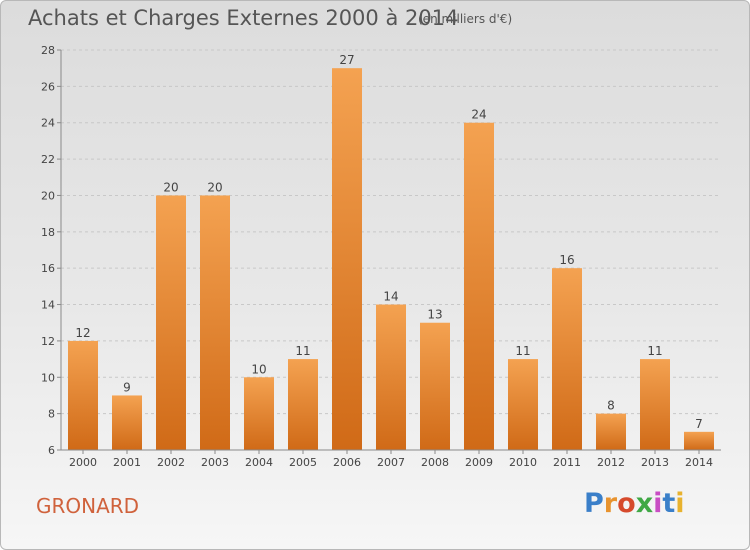 Image resolution: width=750 pixels, height=550 pixels. Describe the element at coordinates (48, 195) in the screenshot. I see `y-tick-label: 20` at that location.